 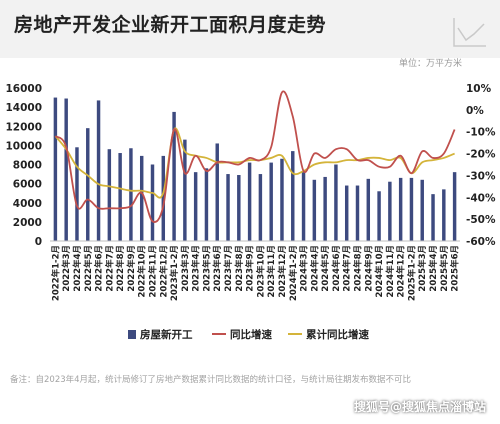 What do you see at coordinates (336, 268) in the screenshot?
I see `x-tick-label: 2024年6月` at bounding box center [336, 268].